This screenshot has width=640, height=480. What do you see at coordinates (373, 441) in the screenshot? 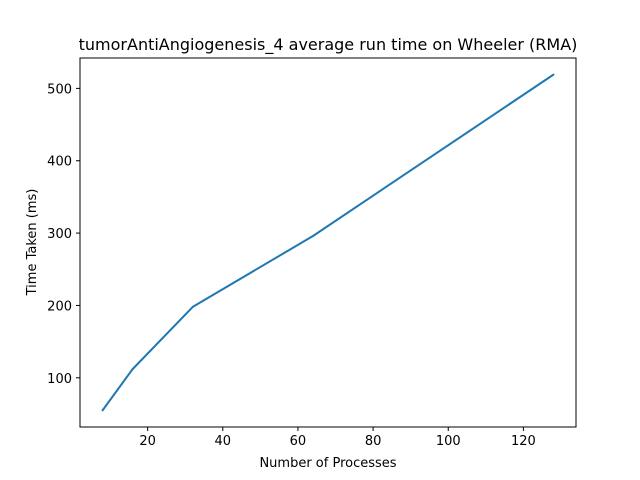
I see `x-tick-label: 80` at bounding box center [373, 441].